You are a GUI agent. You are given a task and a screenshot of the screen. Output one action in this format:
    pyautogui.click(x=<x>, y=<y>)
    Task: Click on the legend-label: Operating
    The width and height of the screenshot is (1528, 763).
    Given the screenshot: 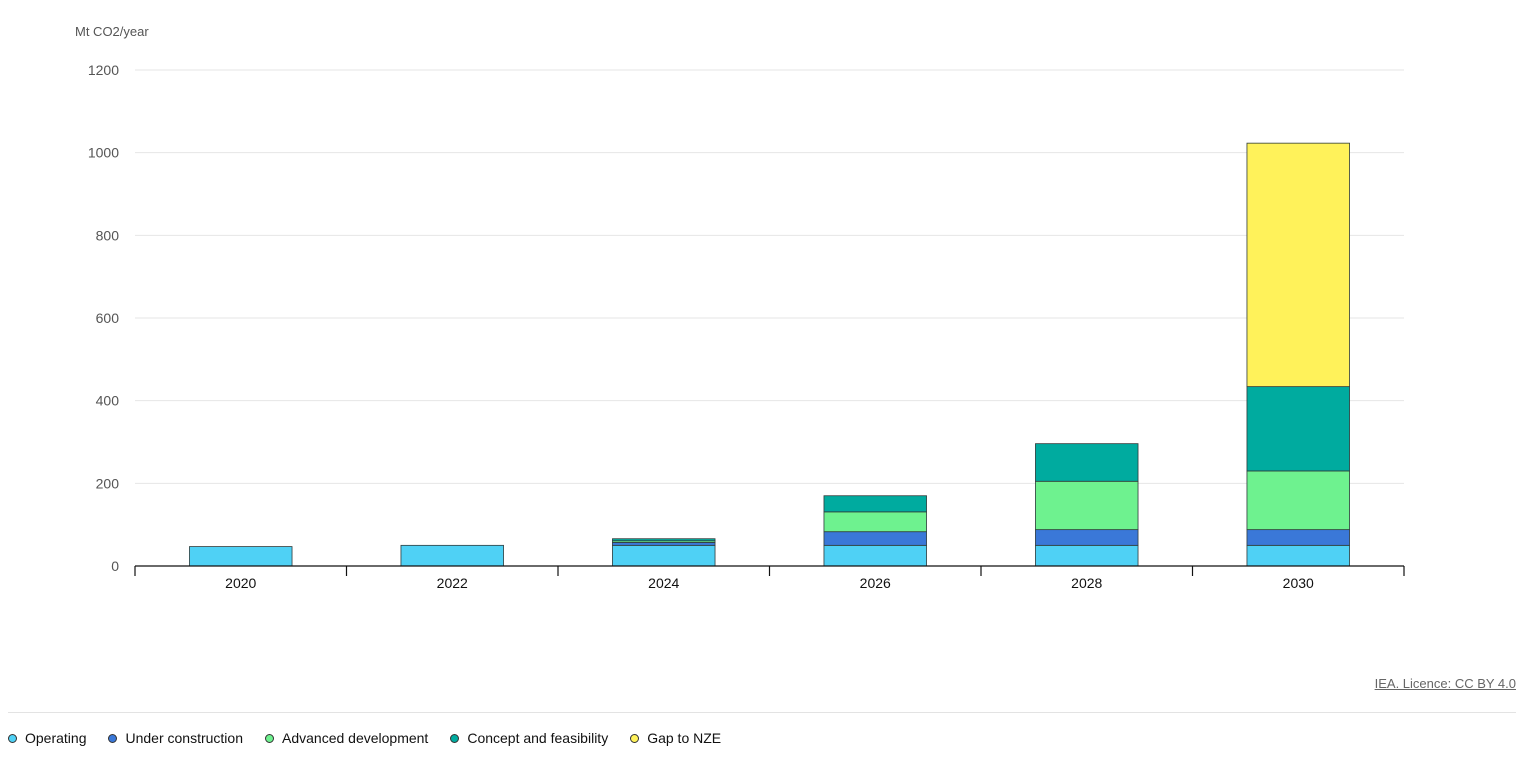 What is the action you would take?
    pyautogui.click(x=56, y=738)
    